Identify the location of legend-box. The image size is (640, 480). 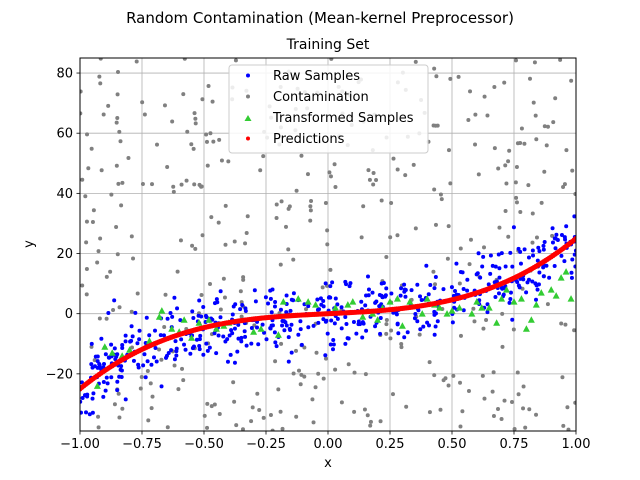
(328, 109).